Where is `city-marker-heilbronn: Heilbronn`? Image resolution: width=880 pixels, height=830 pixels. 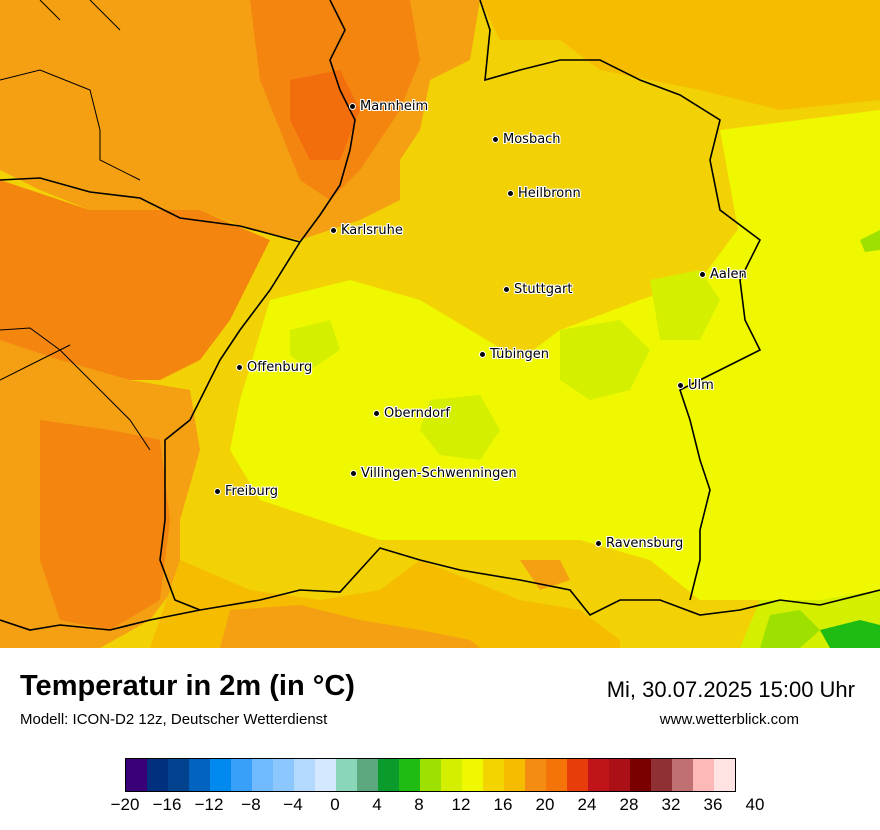
city-marker-heilbronn: Heilbronn is located at coordinates (544, 193).